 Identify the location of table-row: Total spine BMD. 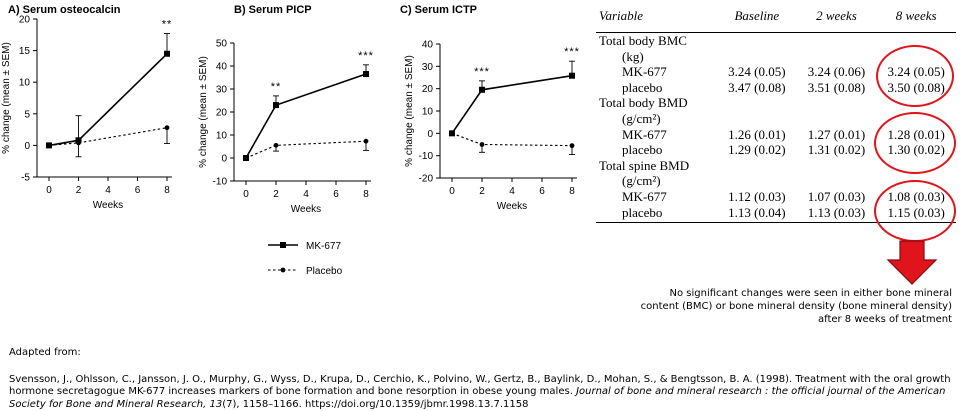
(776, 166).